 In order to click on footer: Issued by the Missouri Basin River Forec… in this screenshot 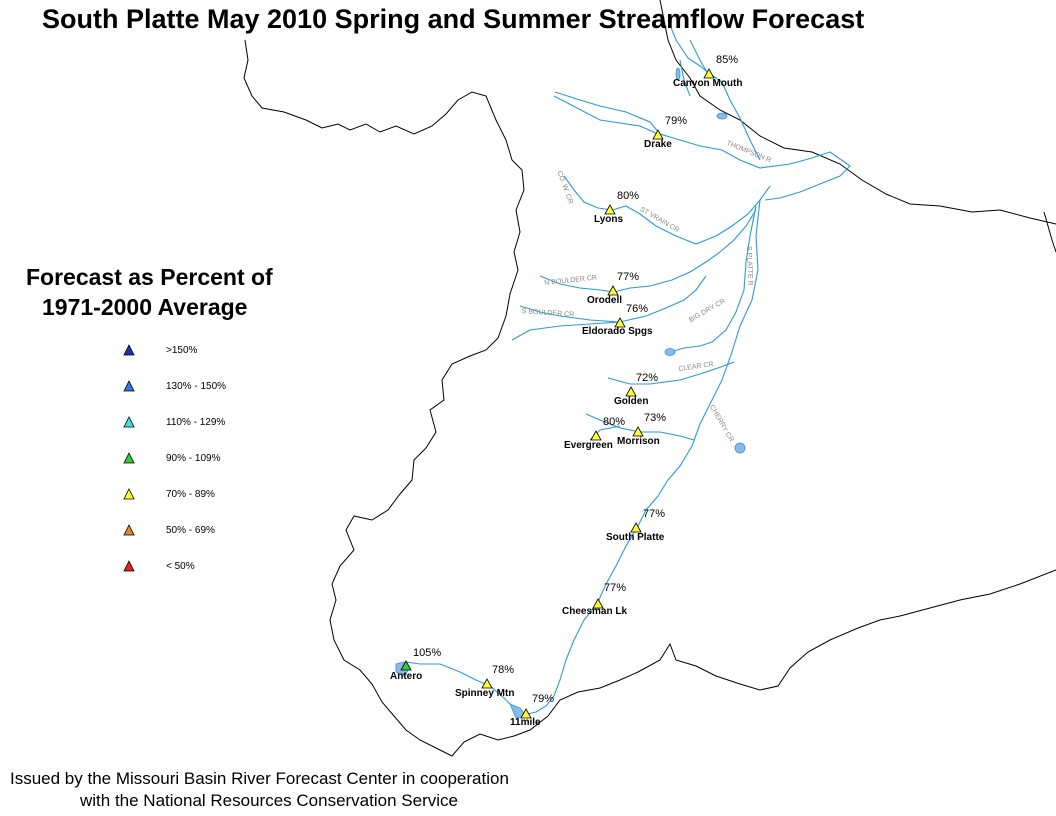, I will do `click(259, 790)`.